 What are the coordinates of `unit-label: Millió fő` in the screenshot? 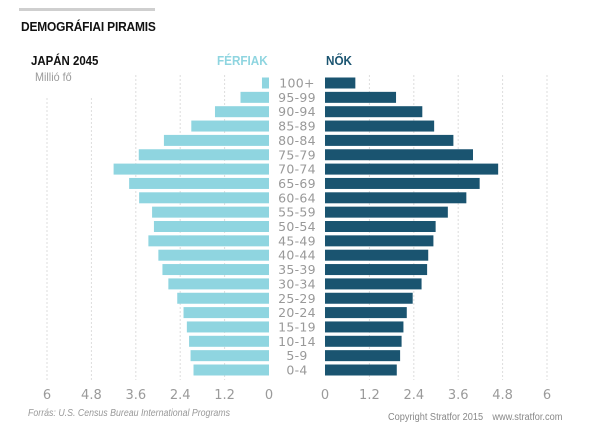 It's located at (53, 77).